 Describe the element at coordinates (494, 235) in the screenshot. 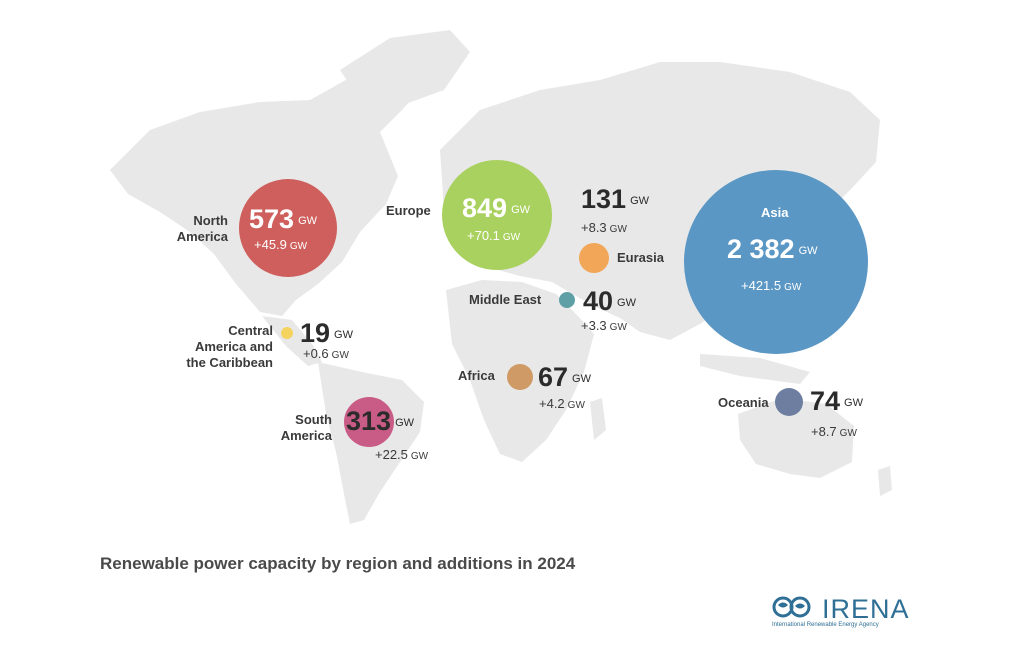

I see `additions-europe: +70.1 GW` at that location.